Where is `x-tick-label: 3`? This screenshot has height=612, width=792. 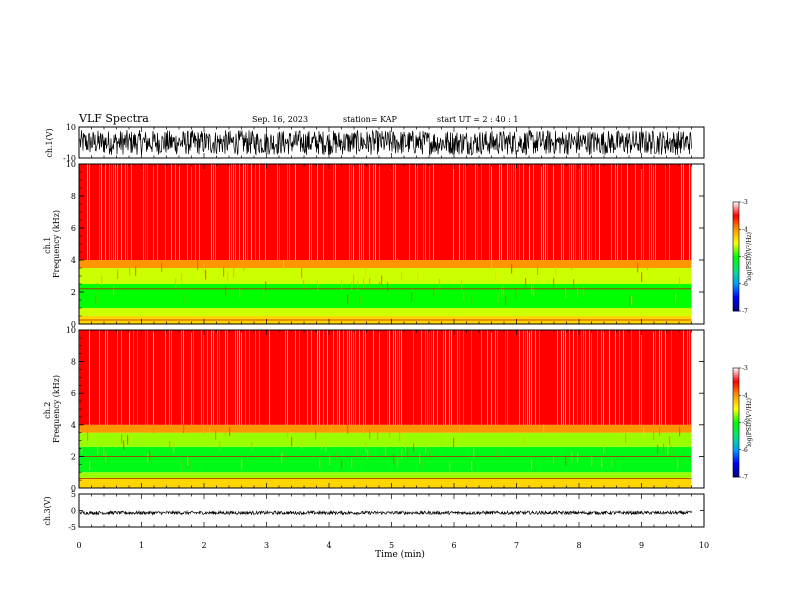
x-tick-label: 3 is located at coordinates (266, 545).